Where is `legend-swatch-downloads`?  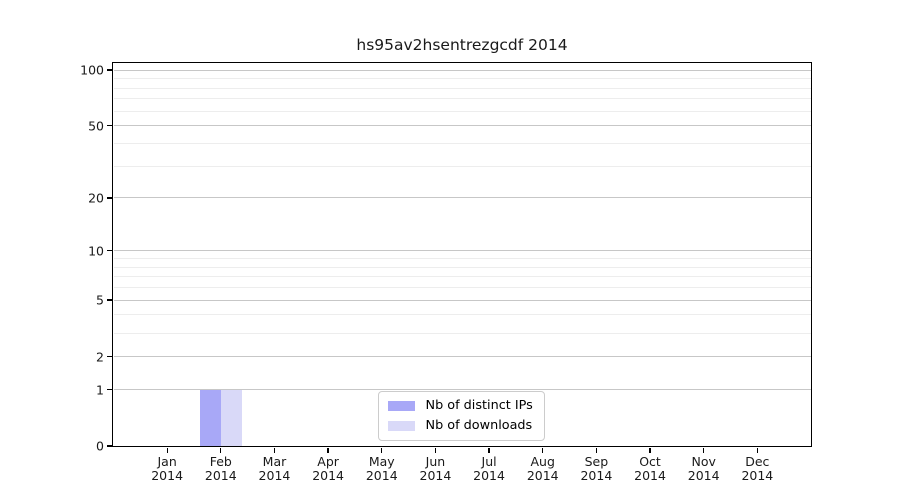 legend-swatch-downloads is located at coordinates (401, 426).